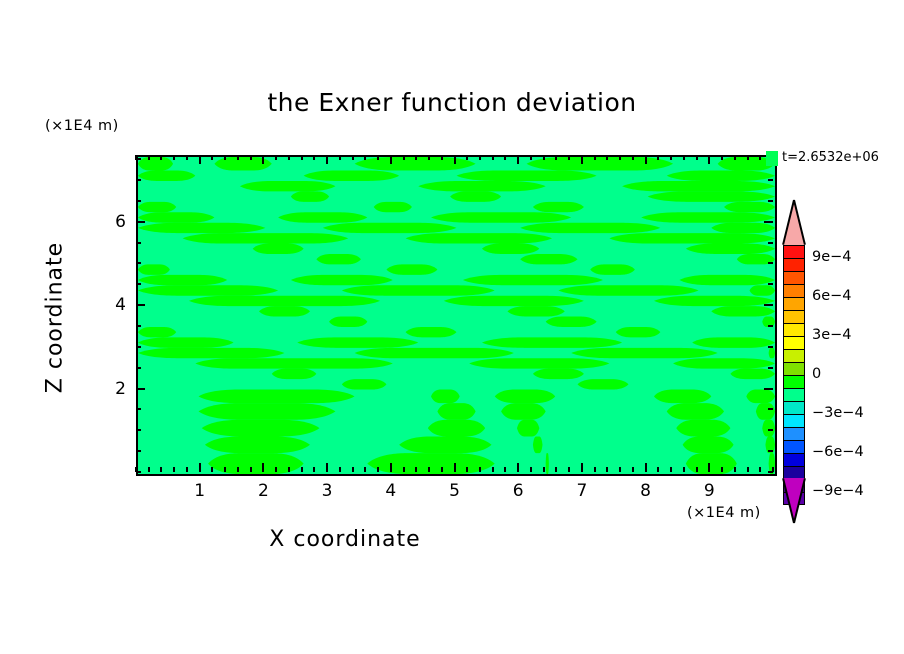  I want to click on z-axis-tick-label: 2, so click(120, 388).